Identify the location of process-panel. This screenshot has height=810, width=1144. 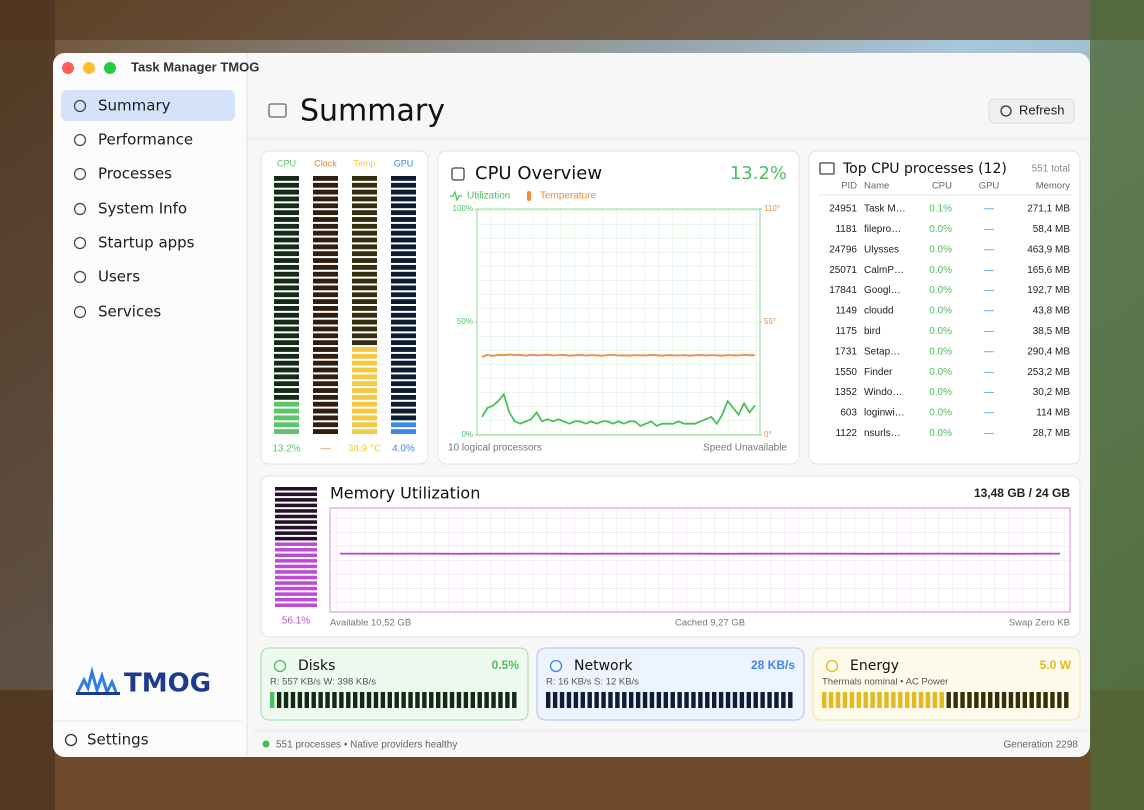
(944, 307).